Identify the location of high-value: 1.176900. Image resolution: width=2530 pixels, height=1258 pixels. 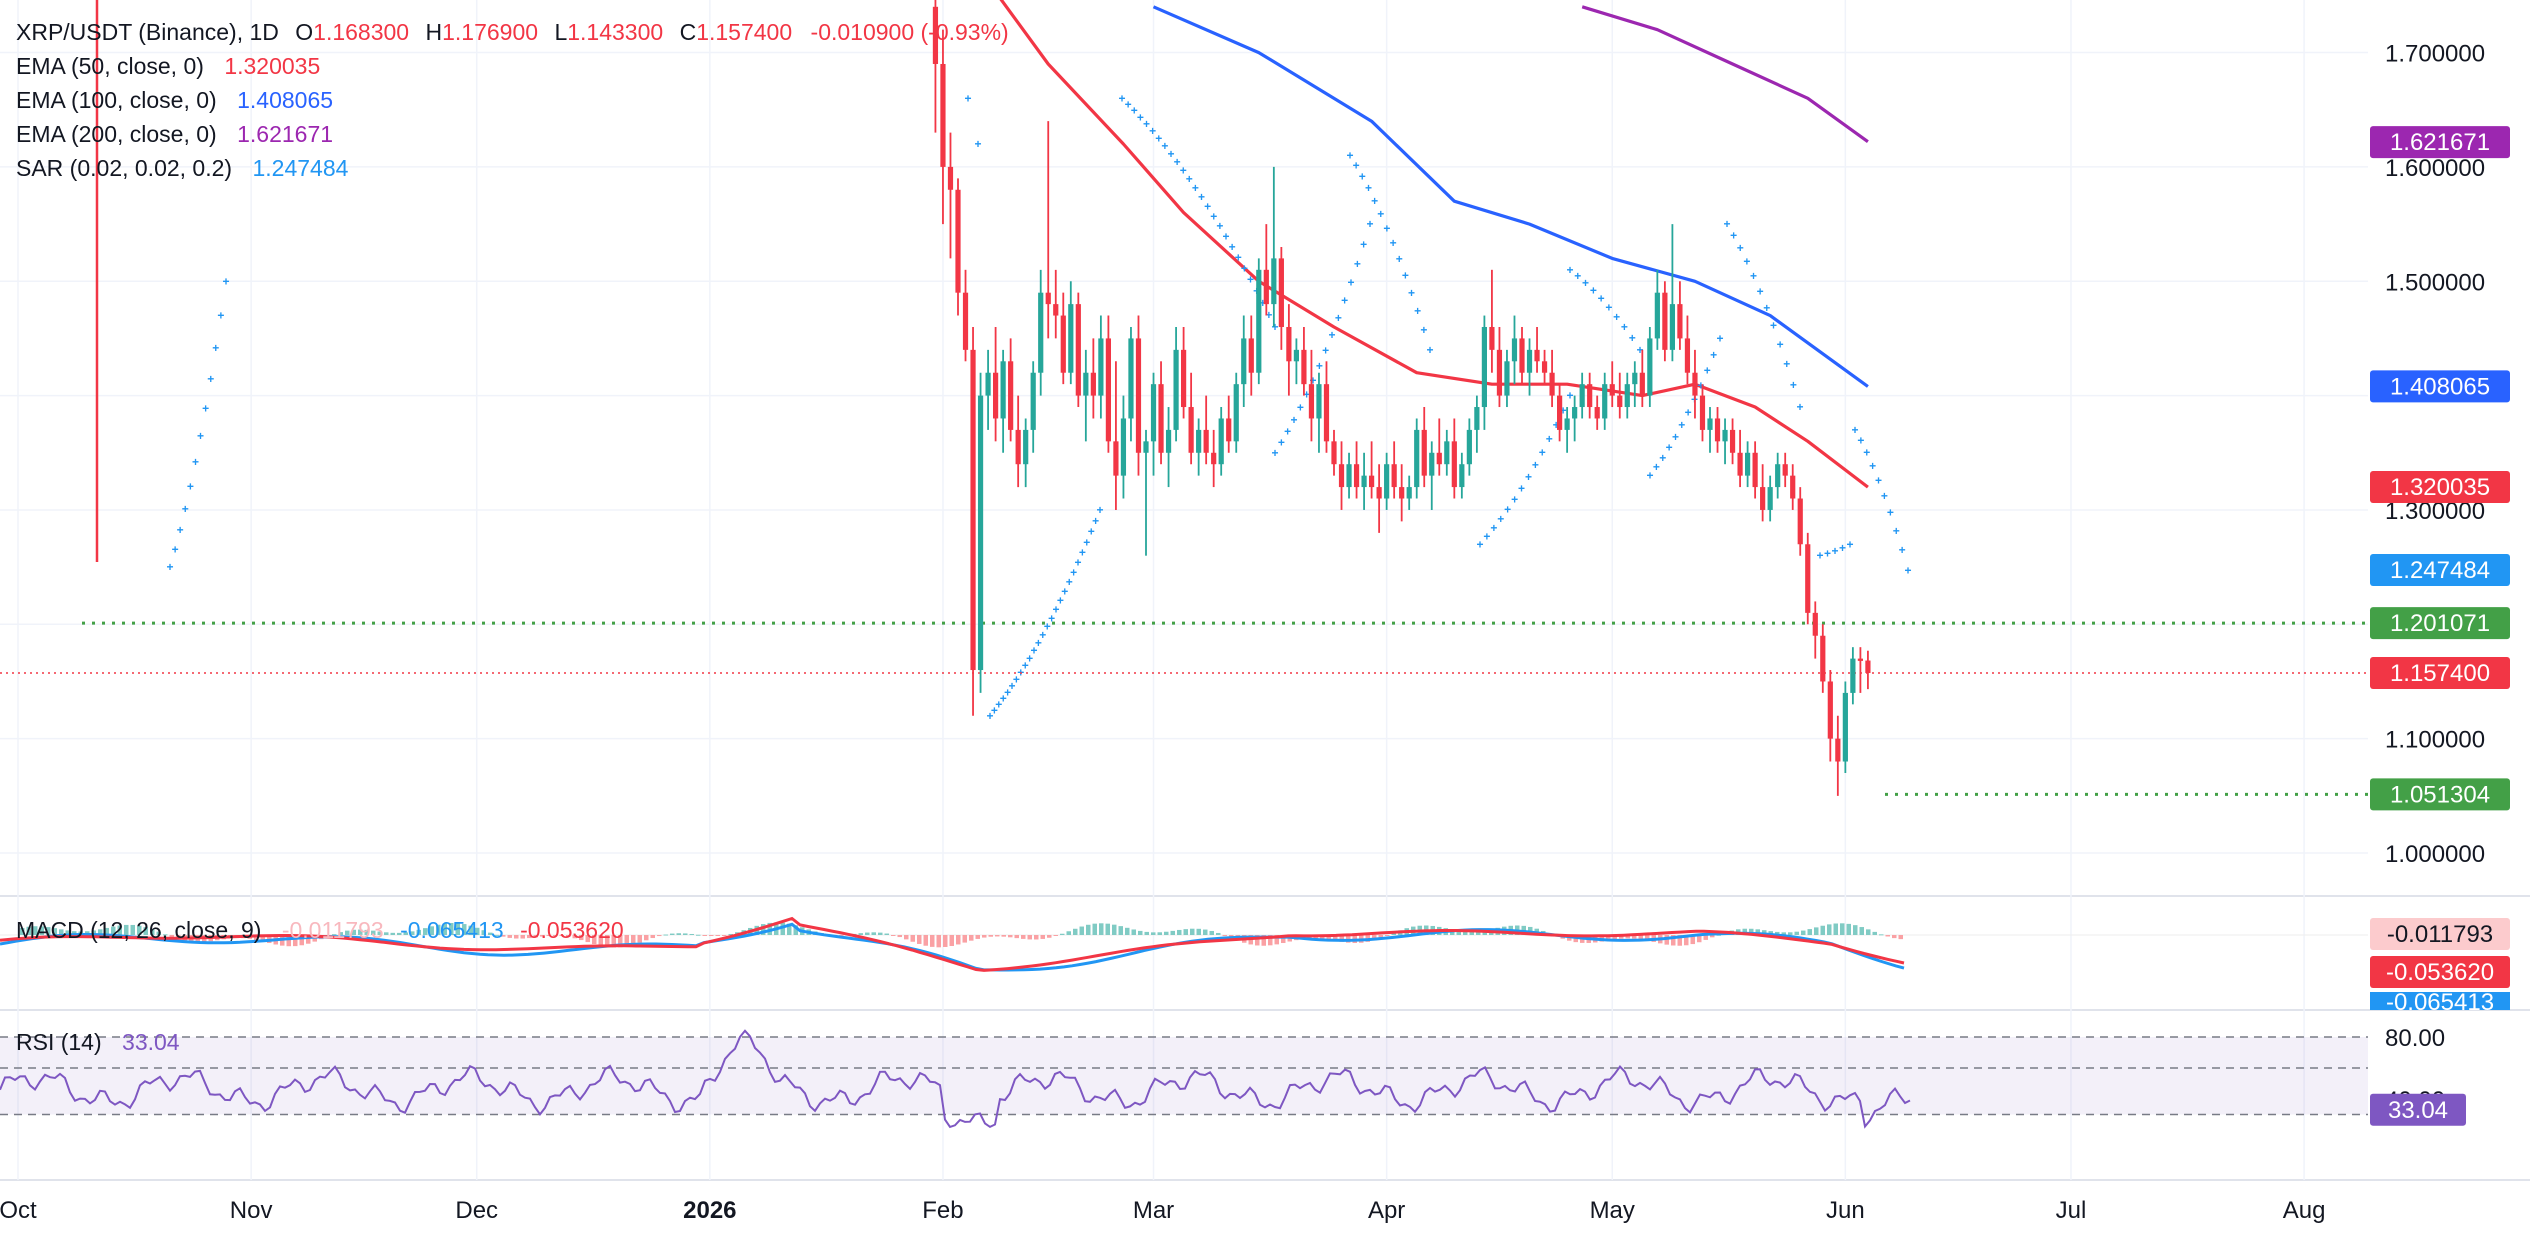
(490, 32).